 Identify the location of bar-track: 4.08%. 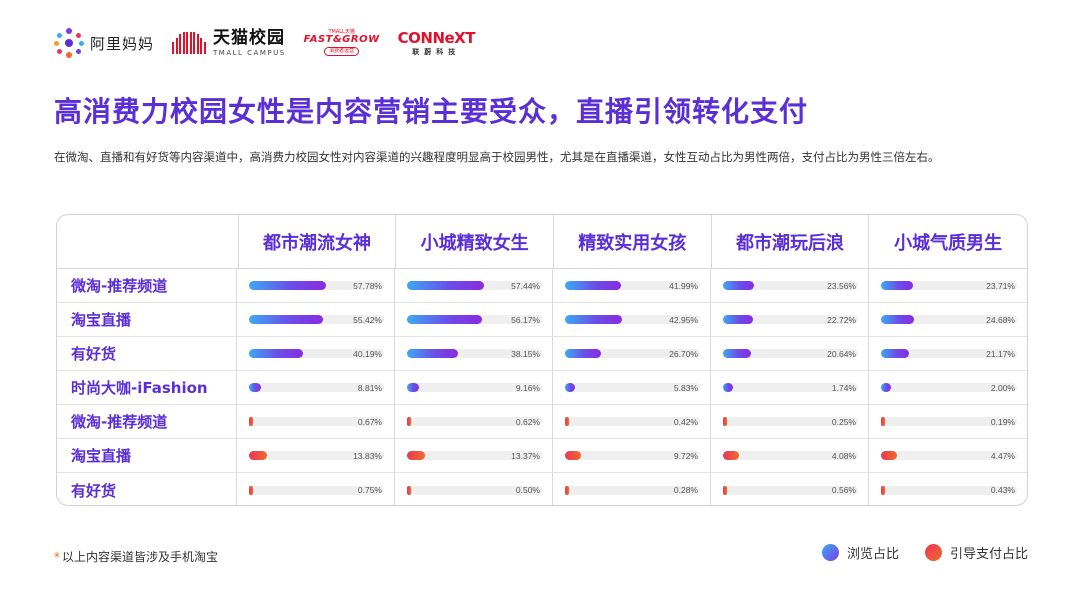
(790, 456).